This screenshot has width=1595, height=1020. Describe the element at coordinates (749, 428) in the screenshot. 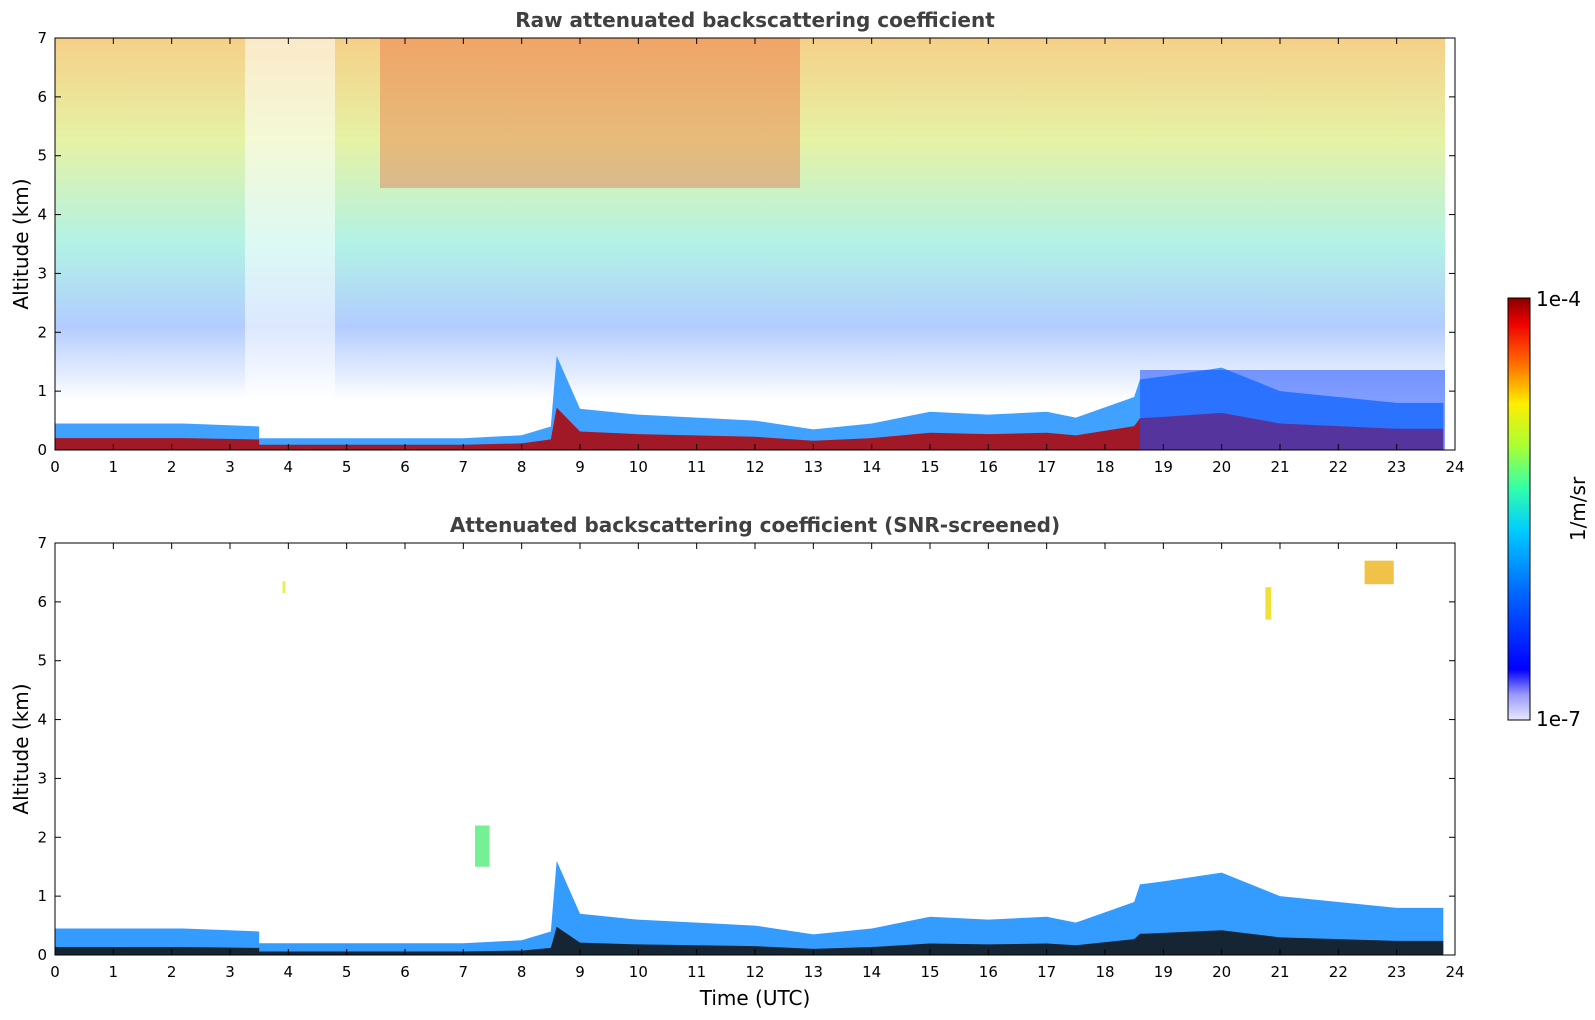

I see `top-boundary-layer-core` at that location.